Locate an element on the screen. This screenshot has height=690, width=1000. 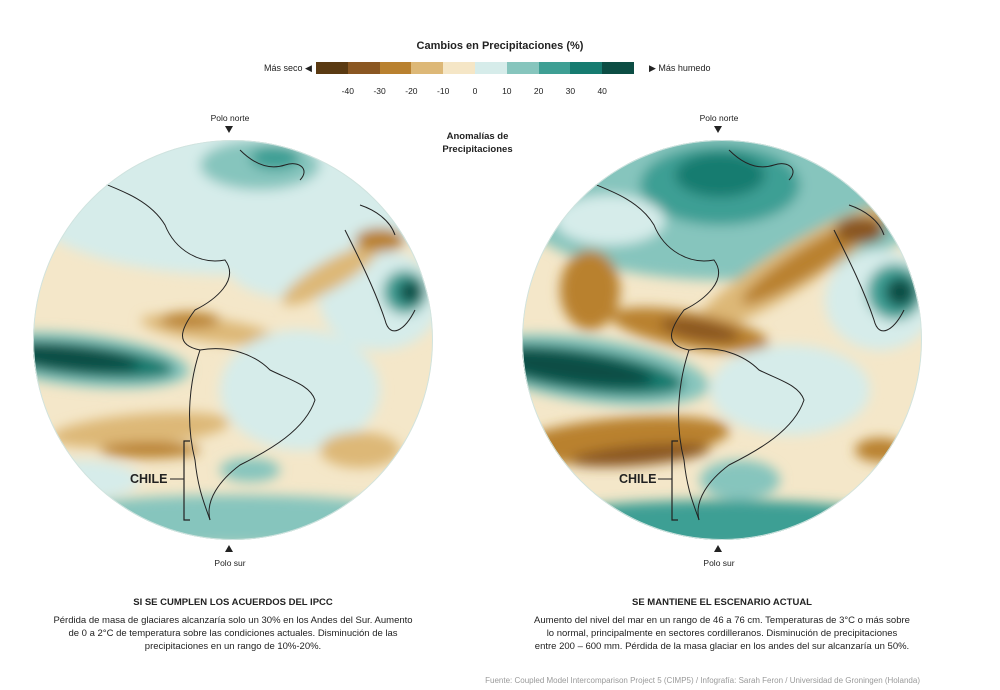
legend-color-scale is located at coordinates (475, 68).